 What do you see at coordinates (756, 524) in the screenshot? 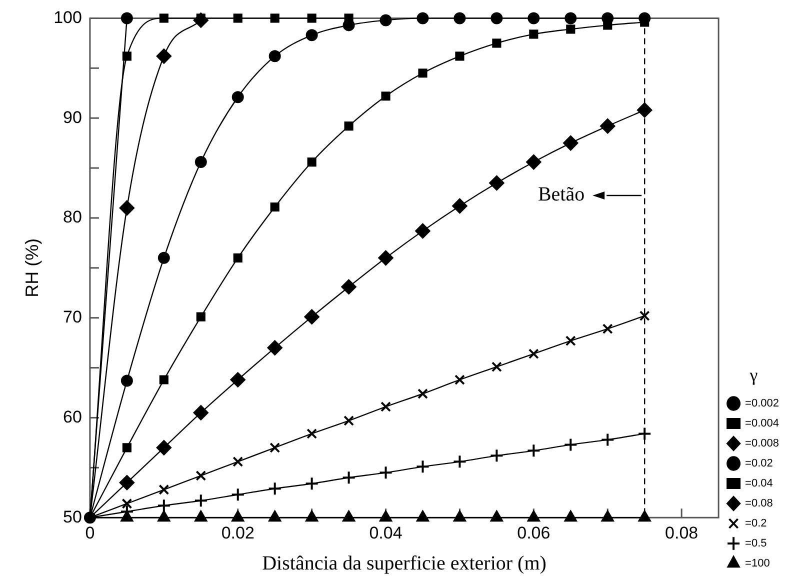
I see `legend-label: =0.2` at bounding box center [756, 524].